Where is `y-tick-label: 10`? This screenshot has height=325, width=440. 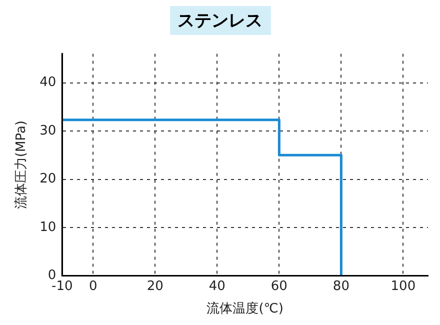
y-tick-label: 10 is located at coordinates (48, 227).